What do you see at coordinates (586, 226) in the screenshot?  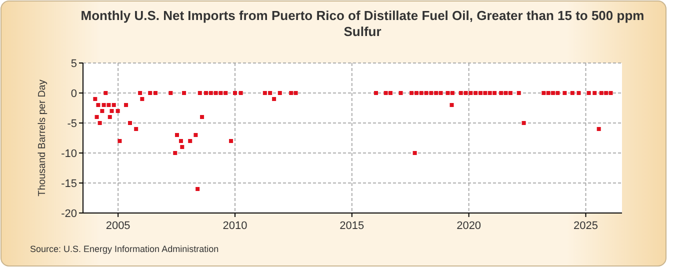 I see `x-tick-label: 2025` at bounding box center [586, 226].